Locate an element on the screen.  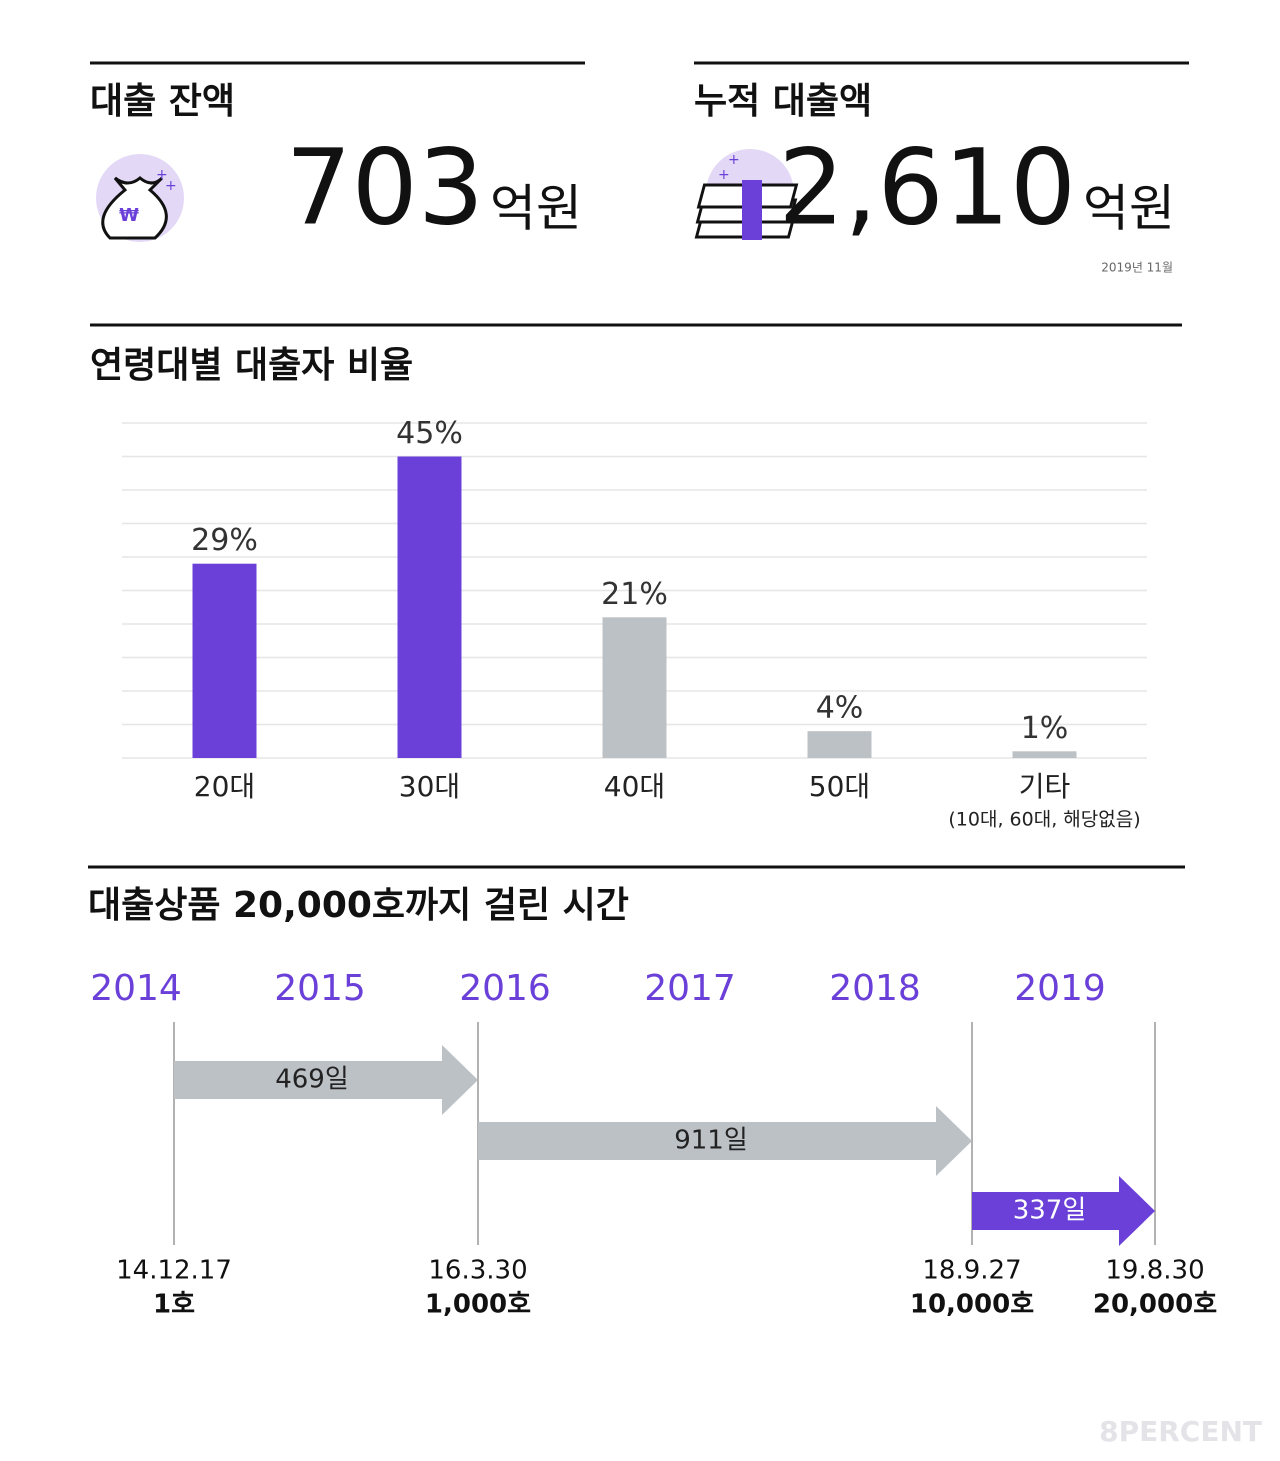
year-label: 2019 is located at coordinates (1060, 988).